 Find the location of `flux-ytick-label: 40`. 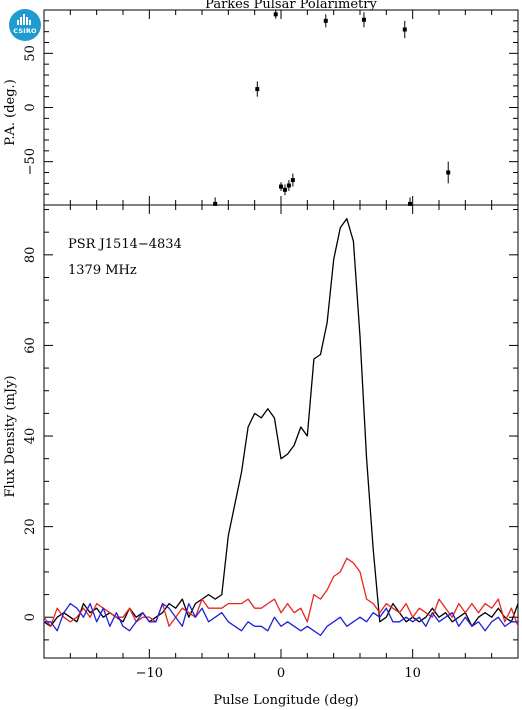

flux-ytick-label: 40 is located at coordinates (30, 436).